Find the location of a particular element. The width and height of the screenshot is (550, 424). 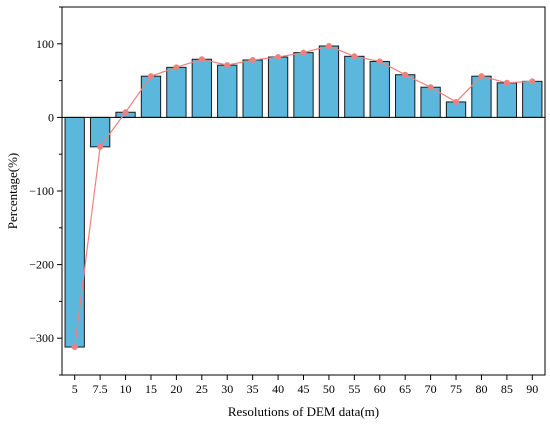

x-tick-label: 10 is located at coordinates (126, 389).